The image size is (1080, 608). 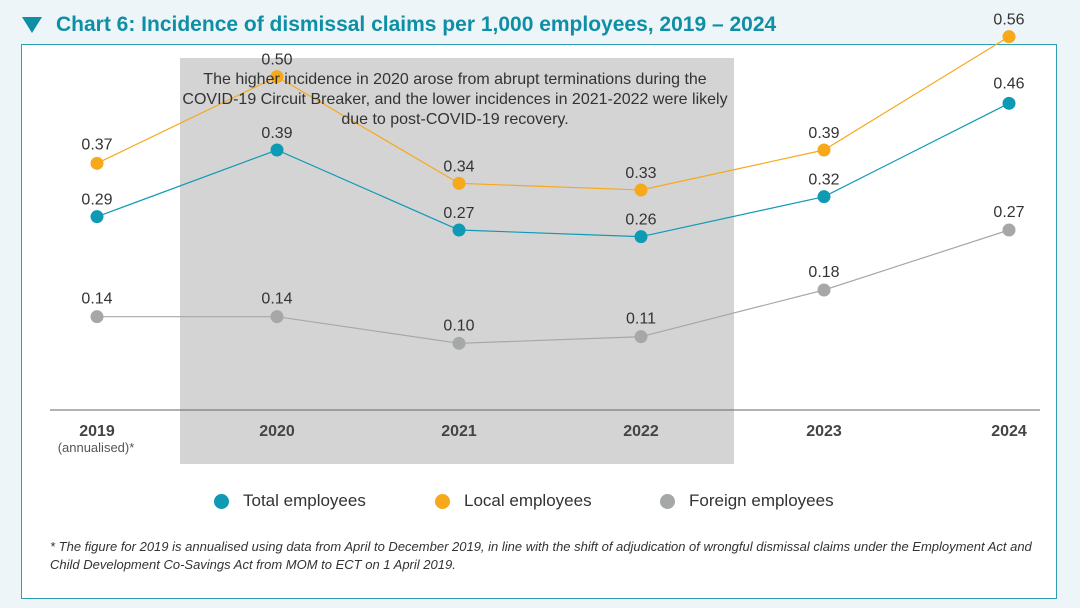 I want to click on legend-item: Foreign employees, so click(x=747, y=501).